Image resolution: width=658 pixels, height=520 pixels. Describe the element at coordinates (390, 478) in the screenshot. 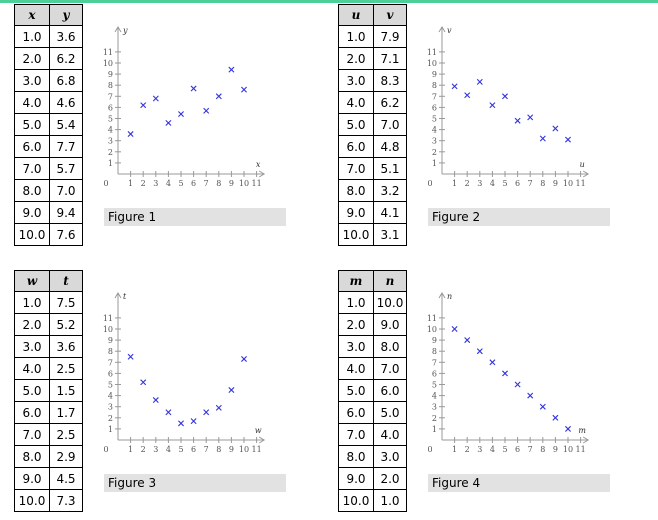

I see `y-value-cell: 2.0` at that location.